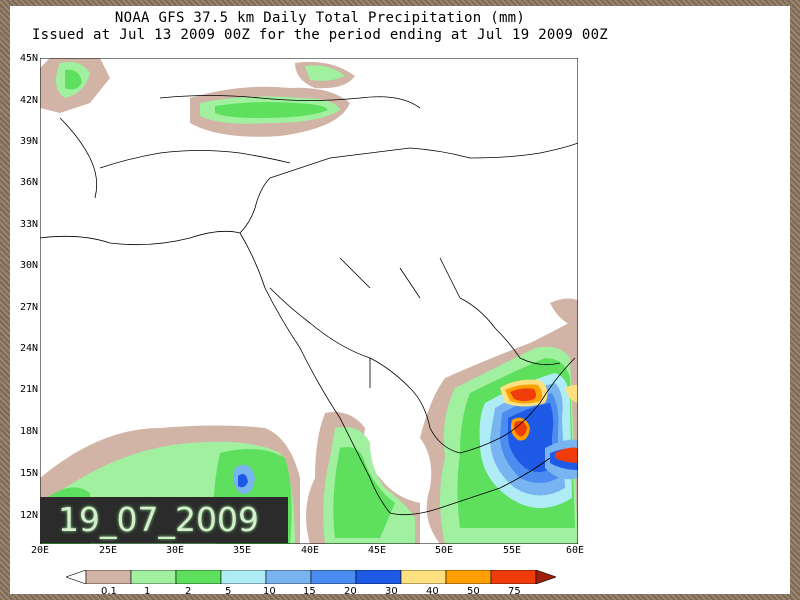 Image resolution: width=800 pixels, height=600 pixels. Describe the element at coordinates (377, 550) in the screenshot. I see `lon-label: 45E` at that location.